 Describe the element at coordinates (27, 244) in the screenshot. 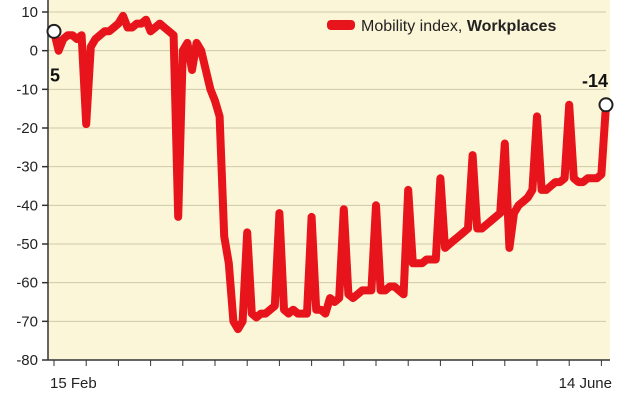

I see `y-tick-label: -50` at that location.